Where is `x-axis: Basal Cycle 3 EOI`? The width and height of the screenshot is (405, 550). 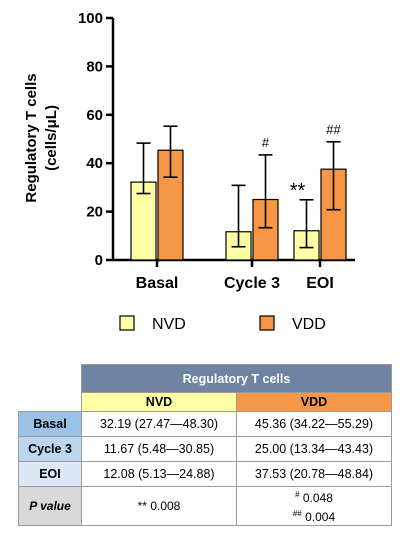
x-axis: Basal Cycle 3 EOI is located at coordinates (234, 275).